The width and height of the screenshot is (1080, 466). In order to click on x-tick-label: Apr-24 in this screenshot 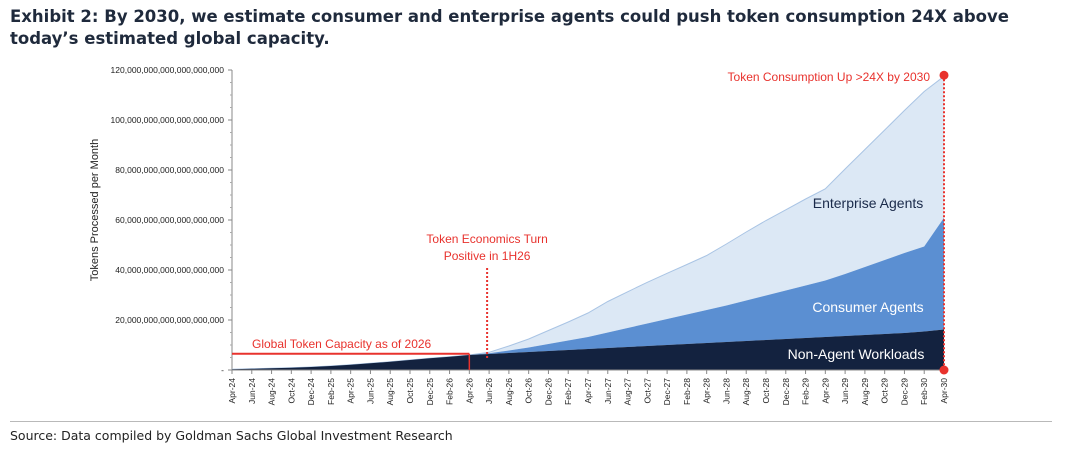, I will do `click(232, 391)`.